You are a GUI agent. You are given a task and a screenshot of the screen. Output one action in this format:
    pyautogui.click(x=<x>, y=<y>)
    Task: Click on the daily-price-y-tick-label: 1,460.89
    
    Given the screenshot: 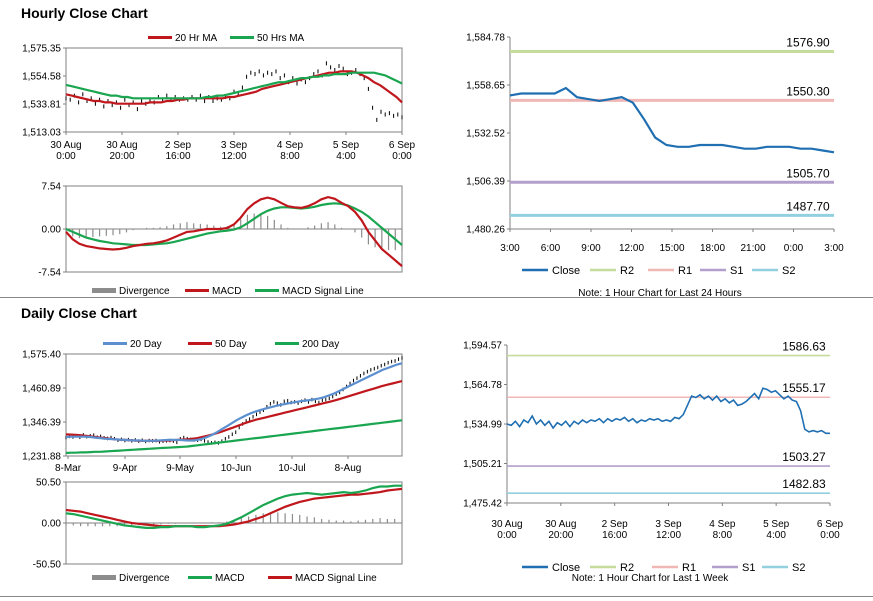 What is the action you would take?
    pyautogui.click(x=41, y=389)
    